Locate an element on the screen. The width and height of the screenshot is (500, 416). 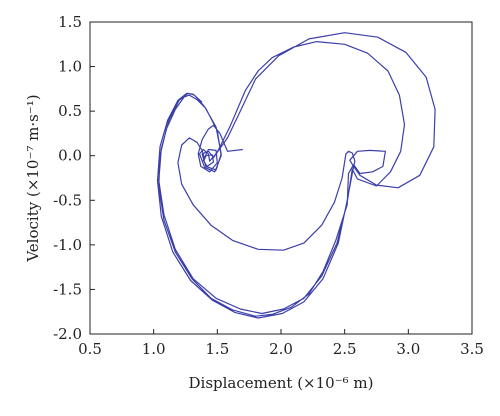
x-tick-label: 3.5 is located at coordinates (472, 349).